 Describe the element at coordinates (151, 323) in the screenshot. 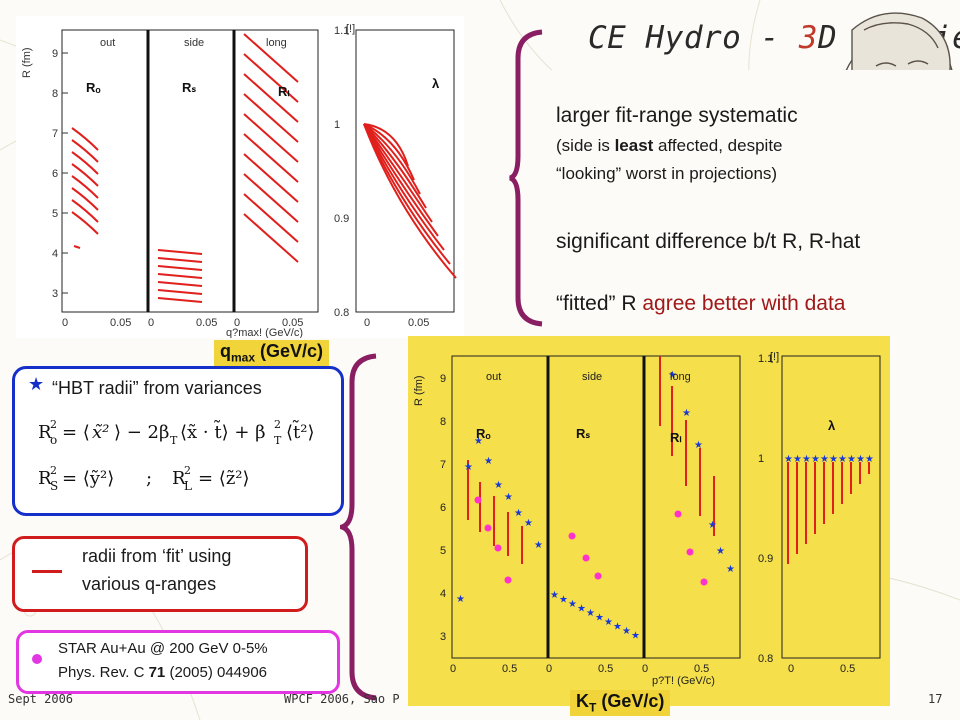

I see `top-chart-x-tick-label: 0` at that location.